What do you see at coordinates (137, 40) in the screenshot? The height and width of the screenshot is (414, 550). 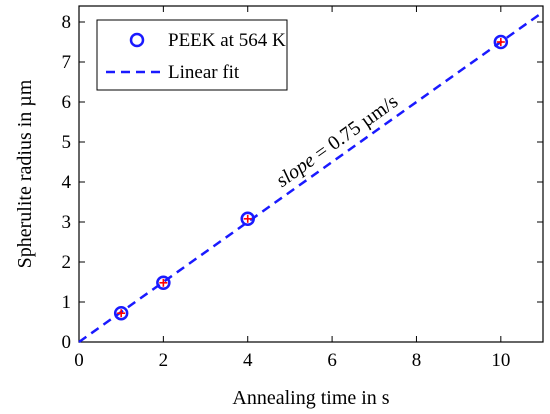 I see `legend-marker-peek` at bounding box center [137, 40].